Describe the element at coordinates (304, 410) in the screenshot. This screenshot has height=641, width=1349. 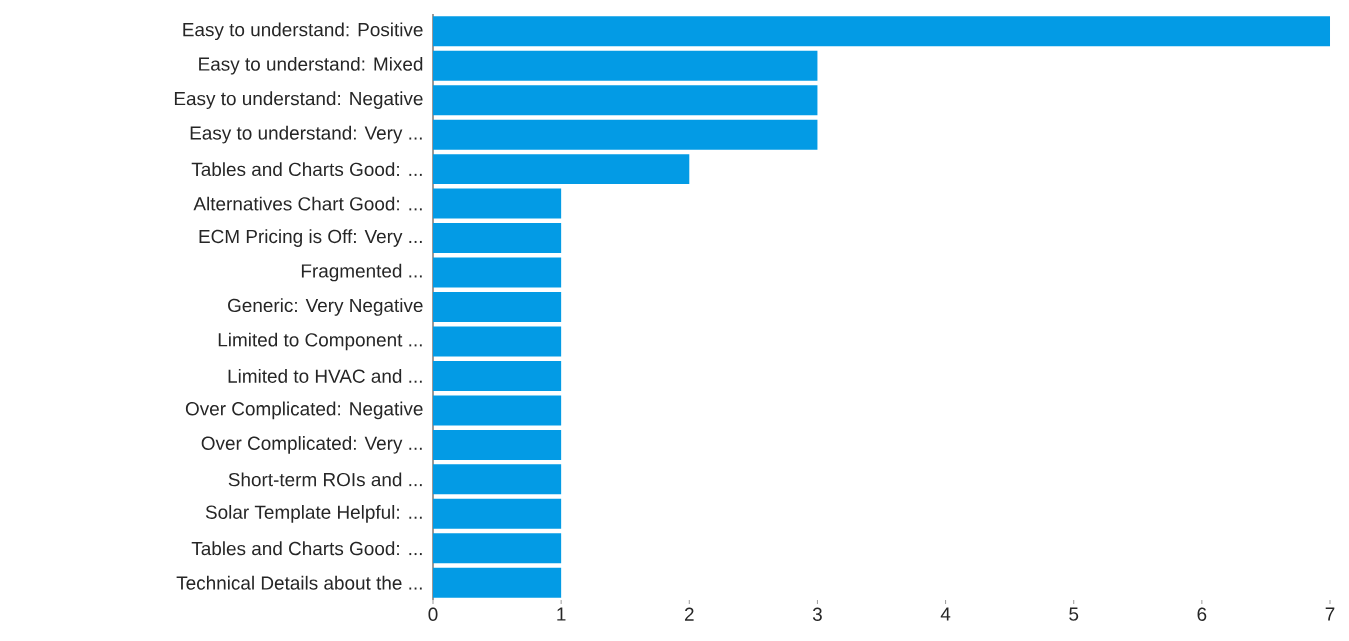
I see `y-tick-label: Over Complicated: Negative` at that location.